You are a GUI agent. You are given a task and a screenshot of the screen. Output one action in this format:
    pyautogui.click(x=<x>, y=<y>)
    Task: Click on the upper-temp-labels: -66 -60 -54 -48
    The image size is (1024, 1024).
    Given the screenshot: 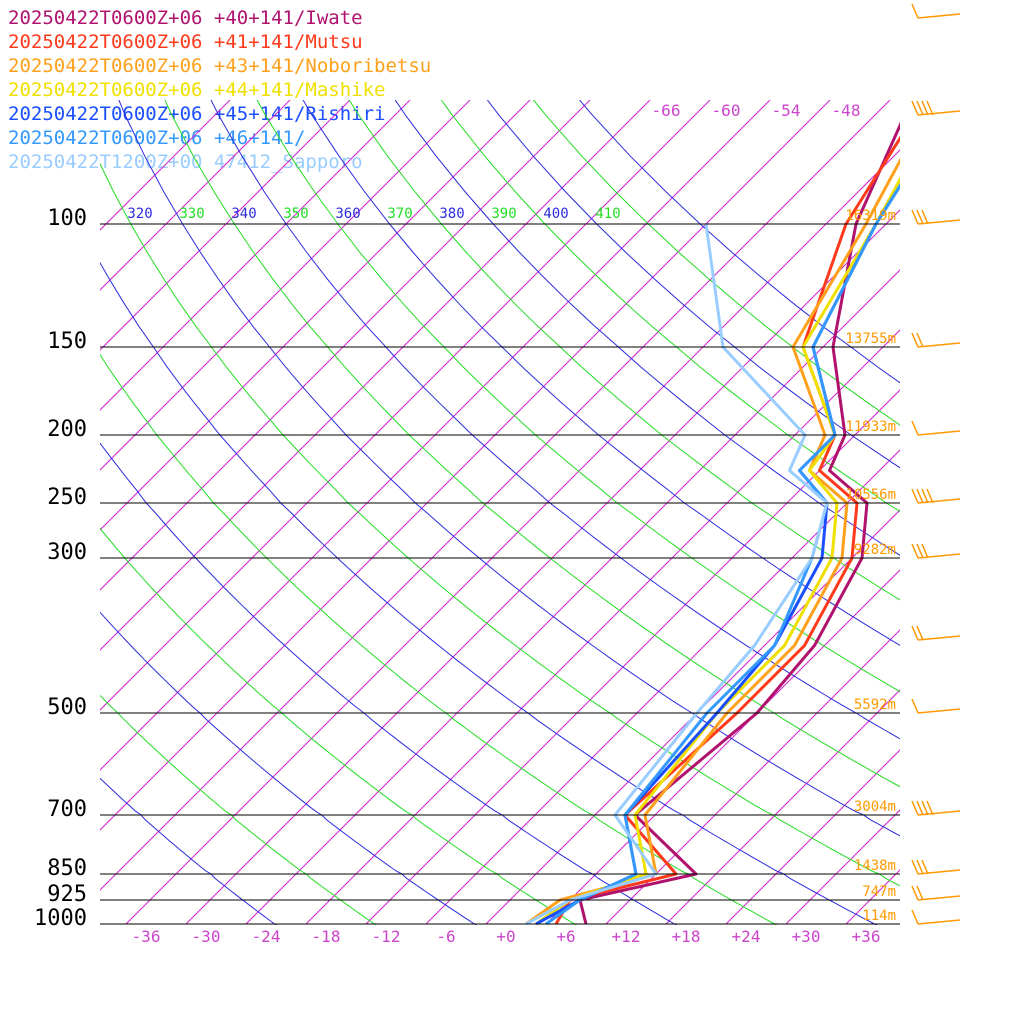 What is the action you would take?
    pyautogui.click(x=756, y=110)
    